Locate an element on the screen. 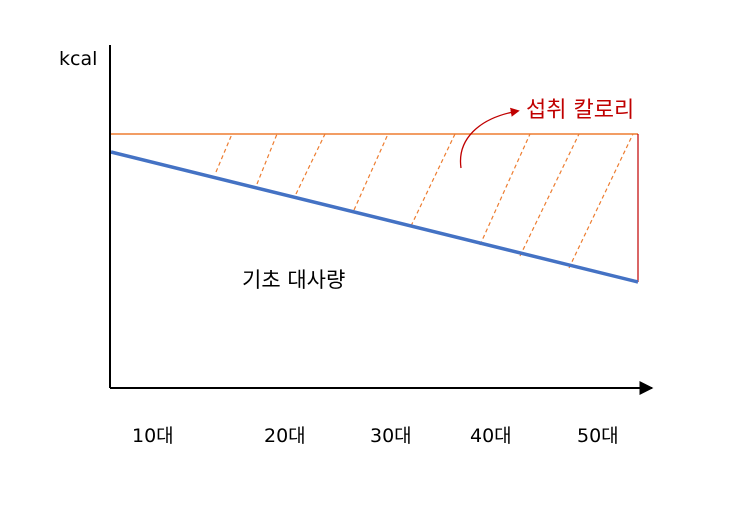  y-axis-label: kcal is located at coordinates (78, 59).